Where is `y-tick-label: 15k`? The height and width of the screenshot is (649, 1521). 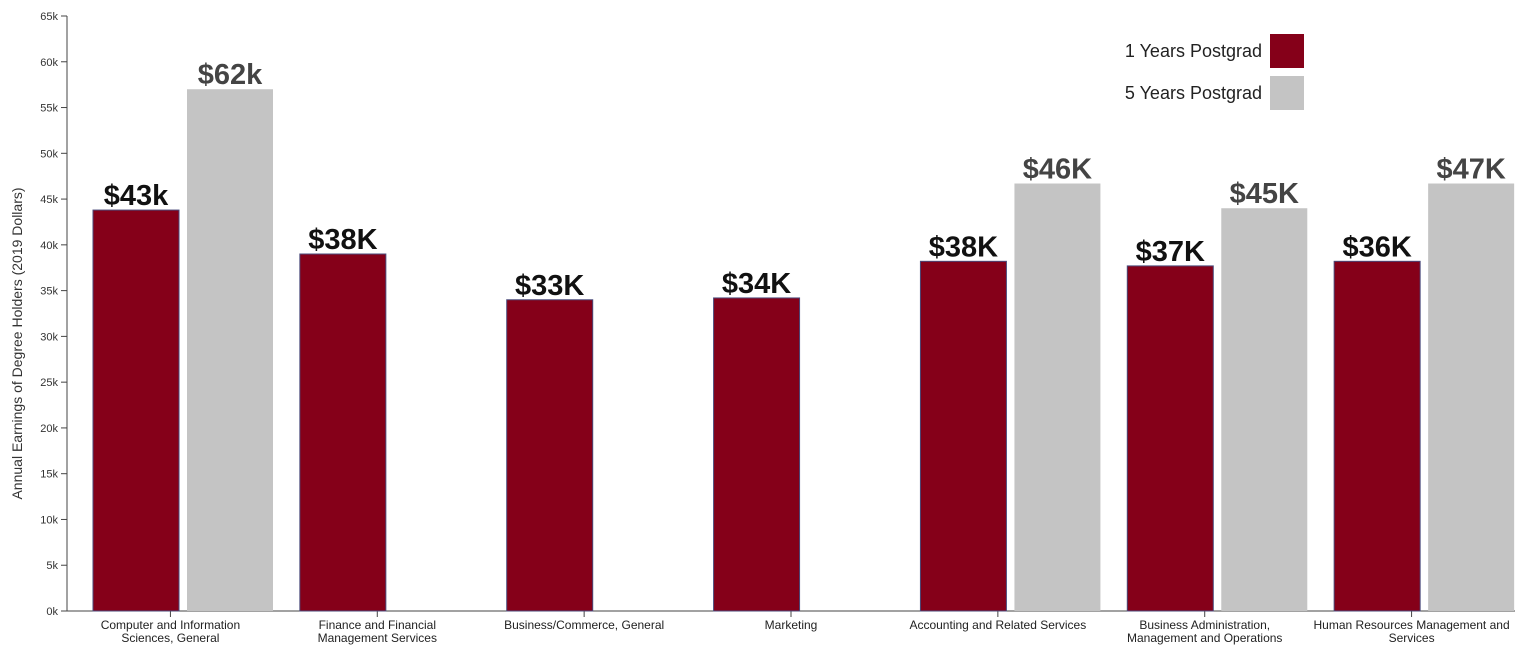 y-tick-label: 15k is located at coordinates (49, 475).